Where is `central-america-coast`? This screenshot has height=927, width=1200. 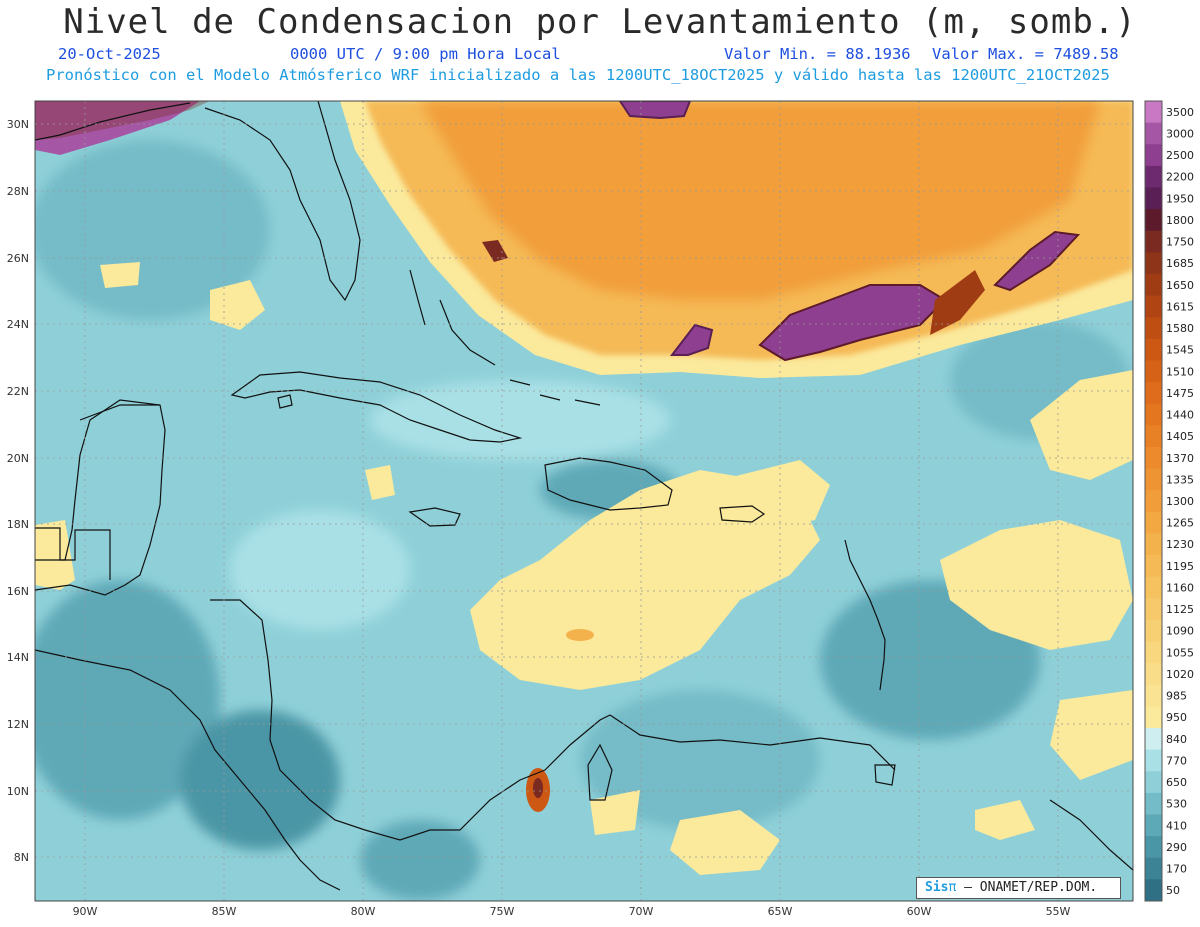 central-america-coast is located at coordinates (100, 497).